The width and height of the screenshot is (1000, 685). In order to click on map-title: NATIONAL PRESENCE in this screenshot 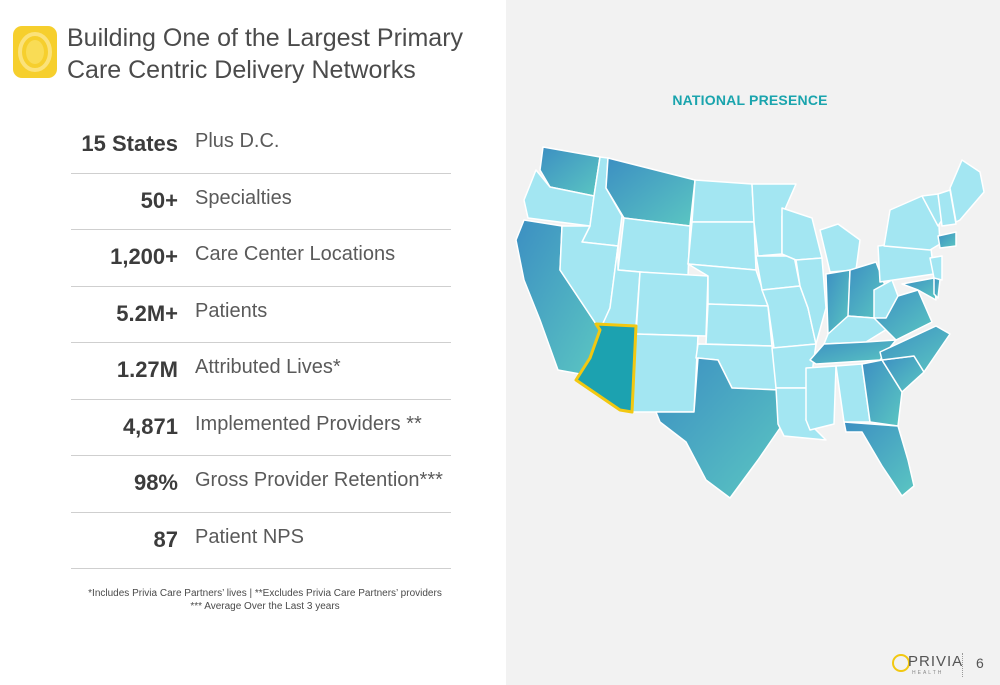, I will do `click(750, 100)`.